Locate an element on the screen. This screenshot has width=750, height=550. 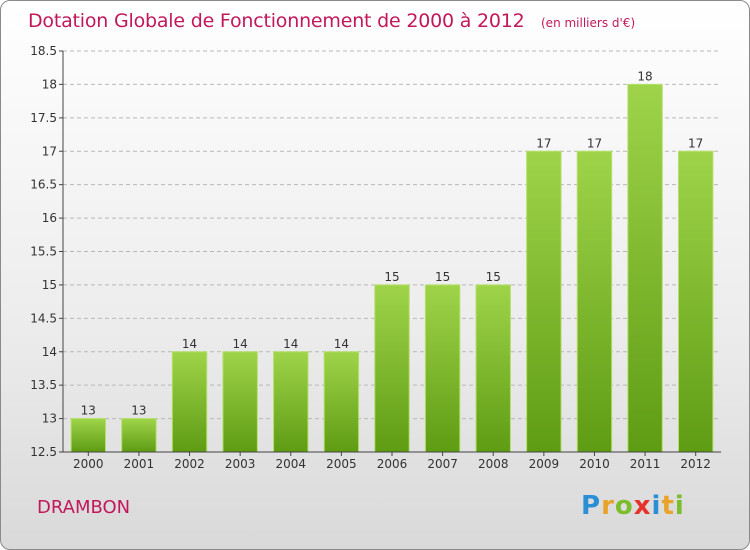
y-tick-label: 16 is located at coordinates (49, 218).